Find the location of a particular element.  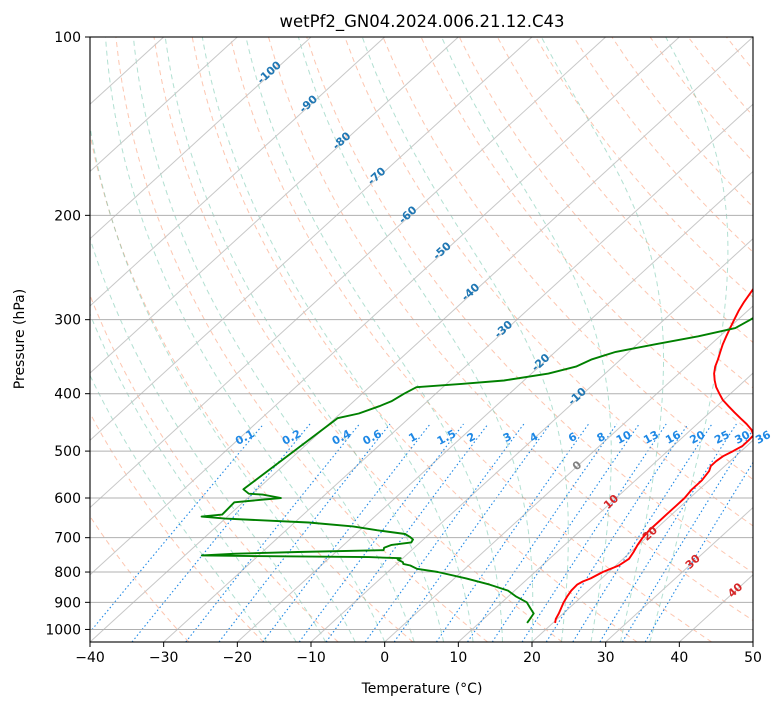

chart-title: wetPf2_GN04.2024.006.21.12.C43 is located at coordinates (422, 22).